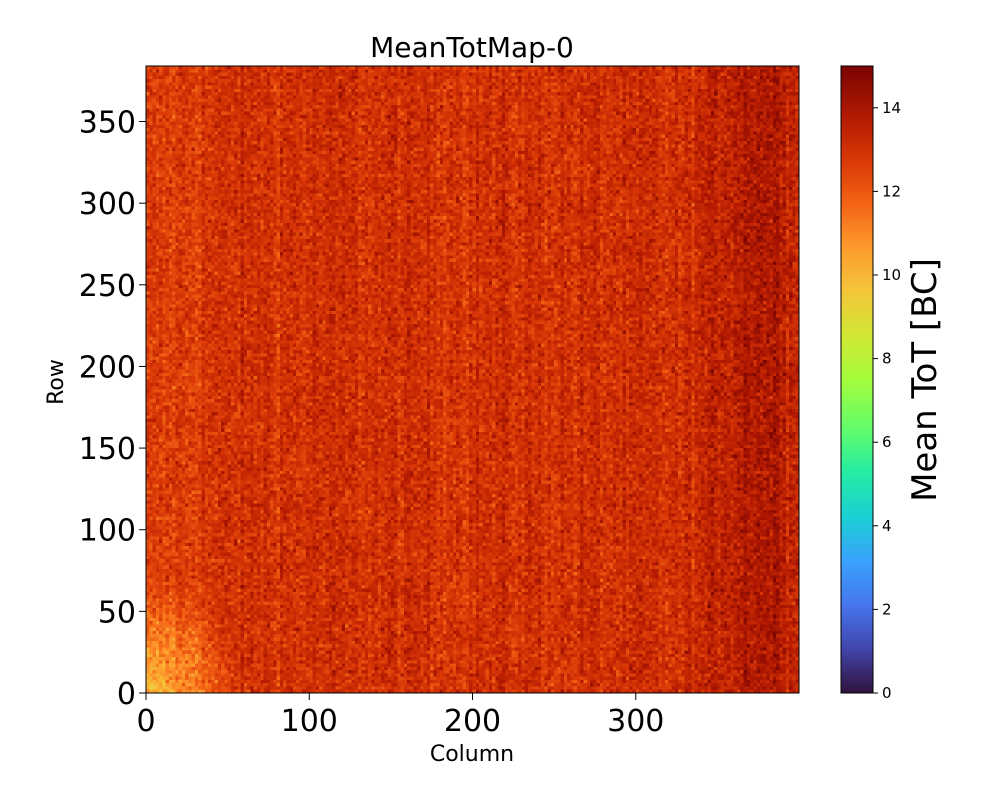 Image resolution: width=1000 pixels, height=800 pixels. What do you see at coordinates (887, 400) in the screenshot?
I see `colorbar-axis: 0 2 4 6 8 10 12 14` at bounding box center [887, 400].